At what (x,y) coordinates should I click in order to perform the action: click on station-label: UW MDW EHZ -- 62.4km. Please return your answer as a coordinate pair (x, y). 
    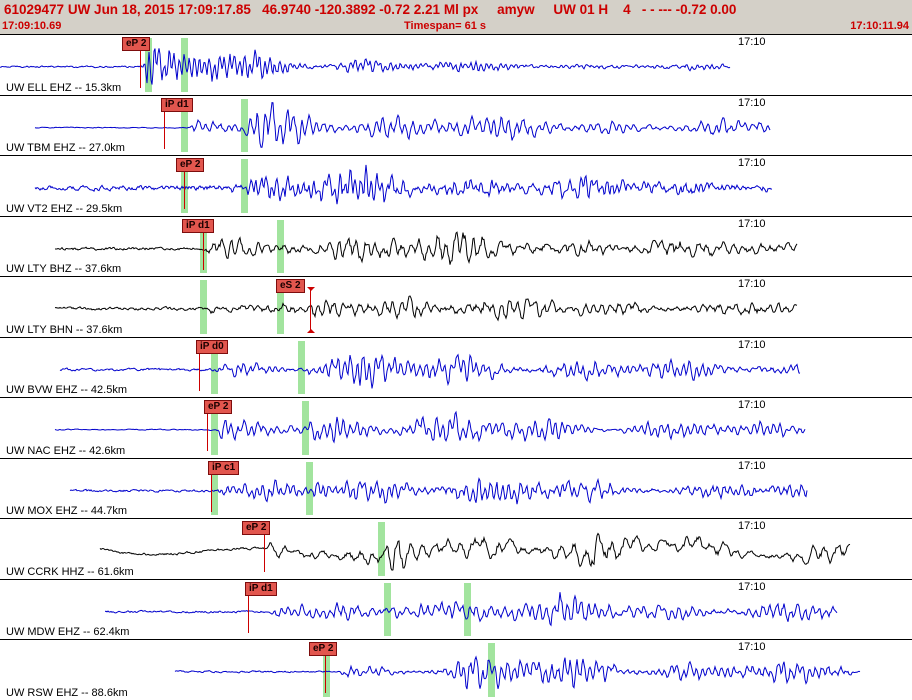
    Looking at the image, I should click on (68, 632).